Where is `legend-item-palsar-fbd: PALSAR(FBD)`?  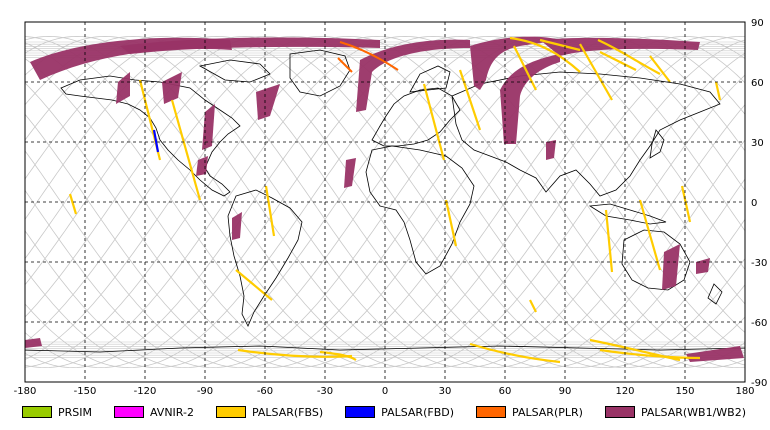 legend-item-palsar-fbd: PALSAR(FBD) is located at coordinates (399, 412).